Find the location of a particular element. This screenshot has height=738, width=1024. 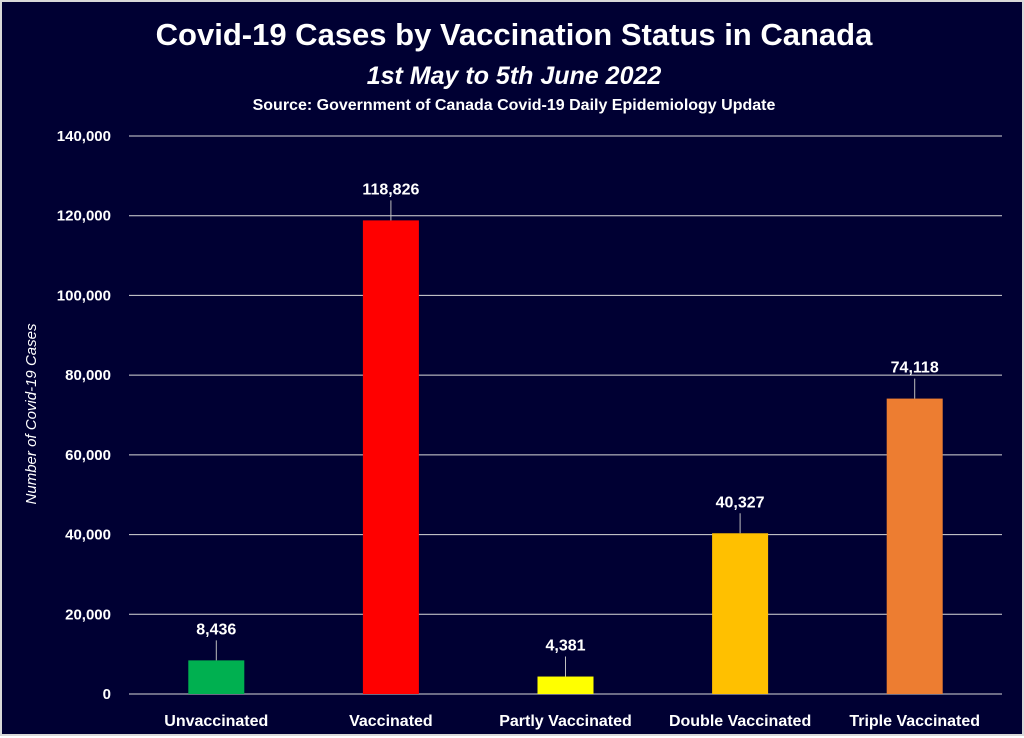

y-tick-label: 120,000 is located at coordinates (84, 216).